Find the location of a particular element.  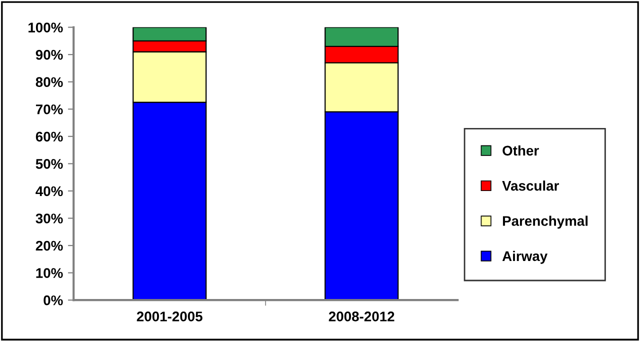

y-tick-label: 70% is located at coordinates (49, 109).